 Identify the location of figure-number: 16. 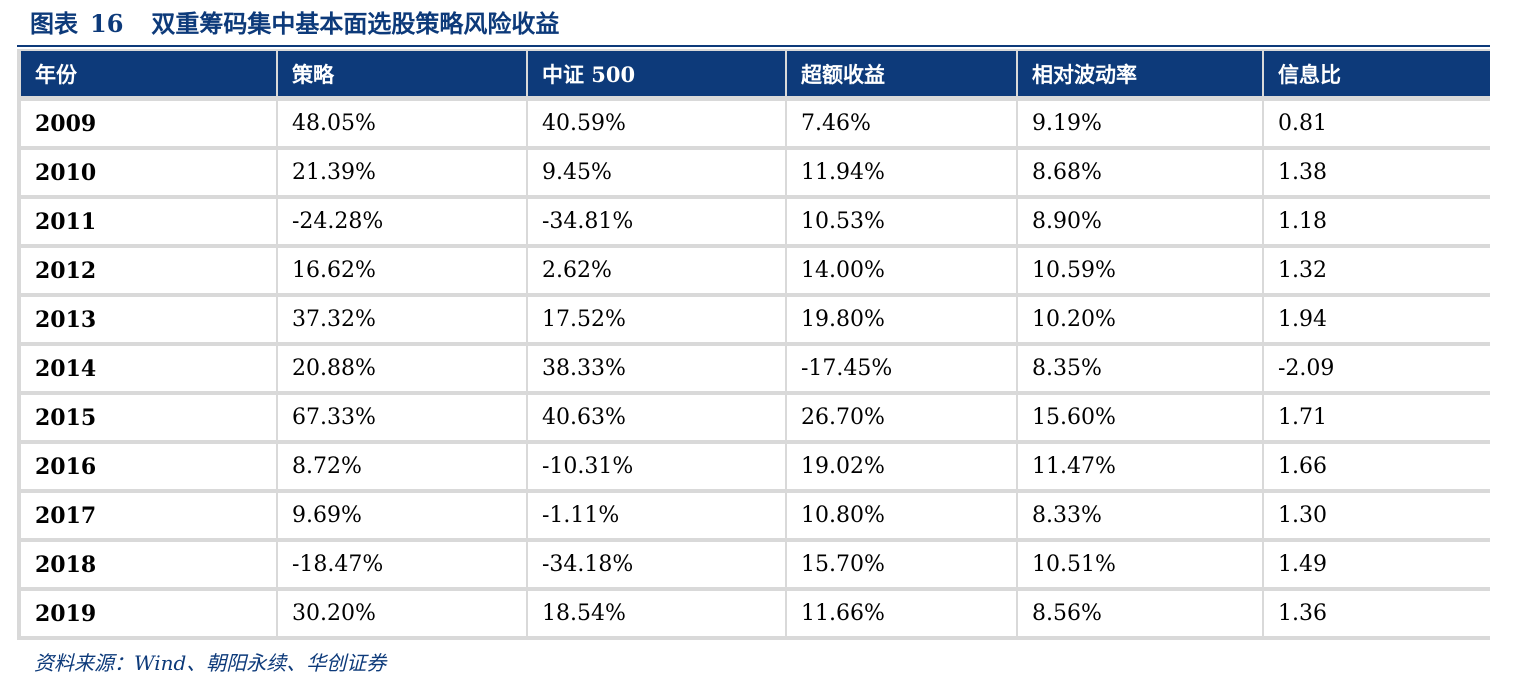
(107, 23).